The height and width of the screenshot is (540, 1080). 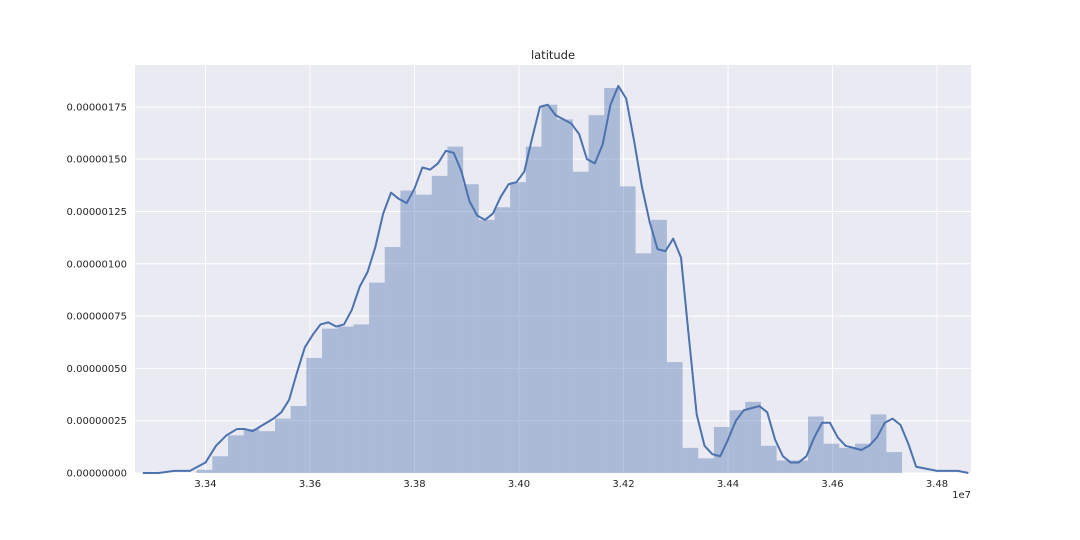 I want to click on y-tick-label: 0.00000100, so click(x=97, y=264).